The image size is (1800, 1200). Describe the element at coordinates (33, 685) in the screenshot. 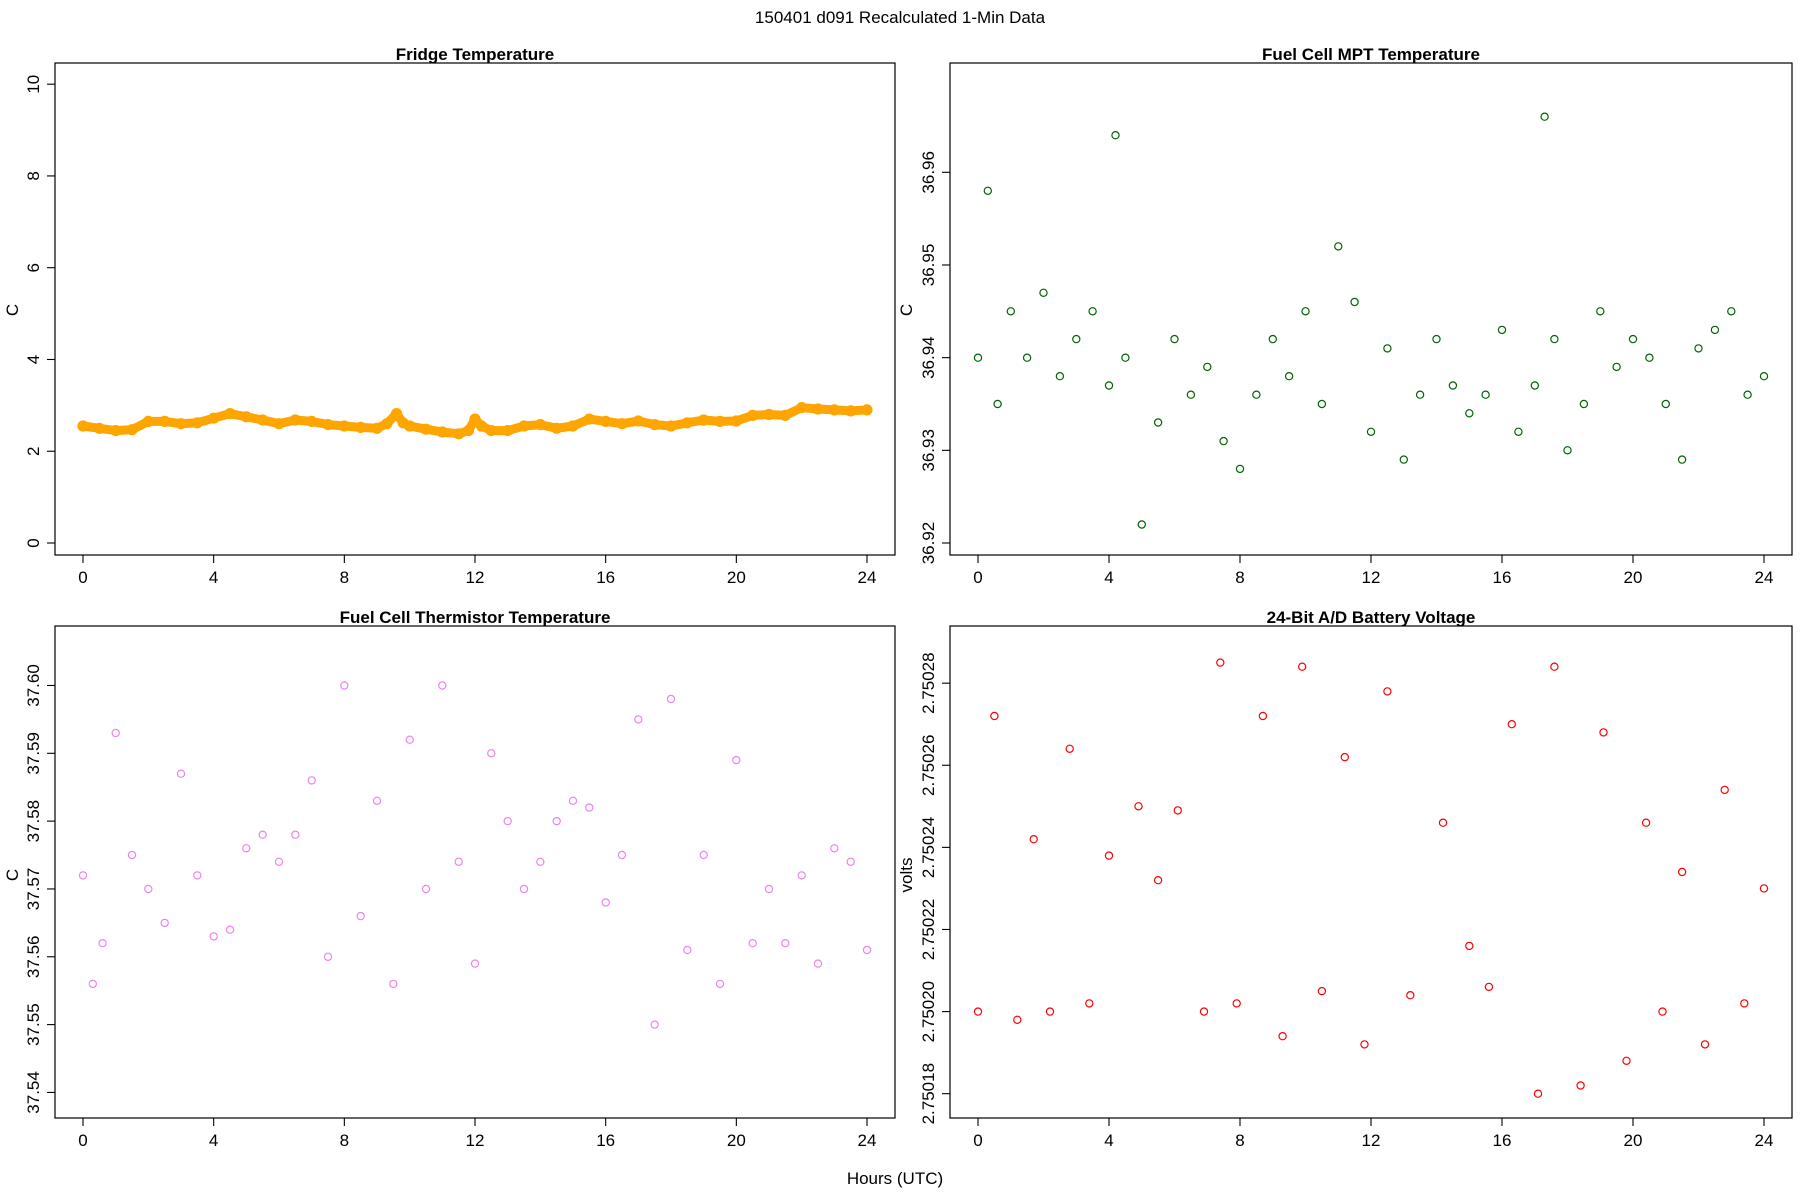

I see `y-tick-label: 37.60` at that location.